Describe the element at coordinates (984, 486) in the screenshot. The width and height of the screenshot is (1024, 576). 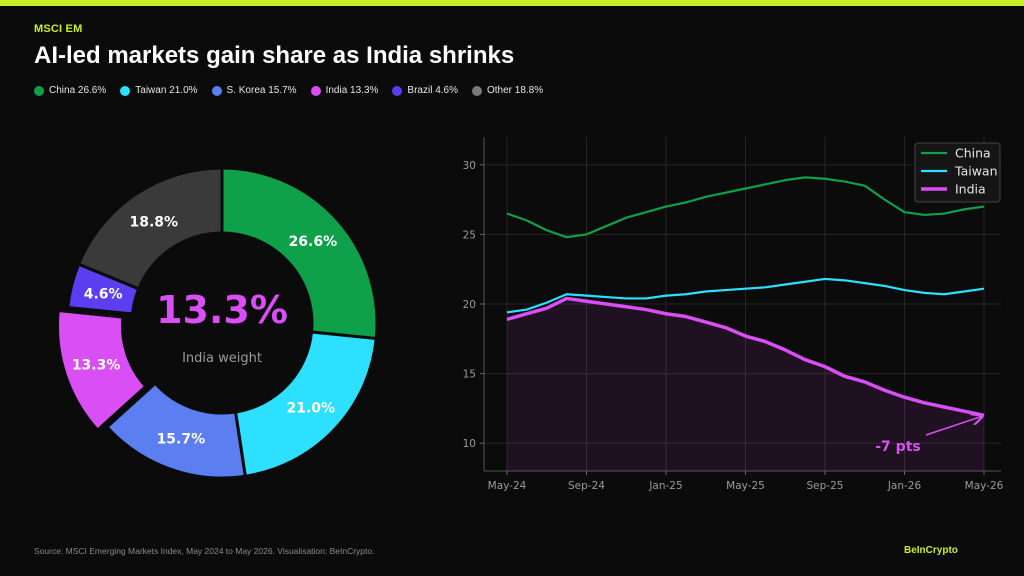
I see `x-tick-label-6: May-26` at that location.